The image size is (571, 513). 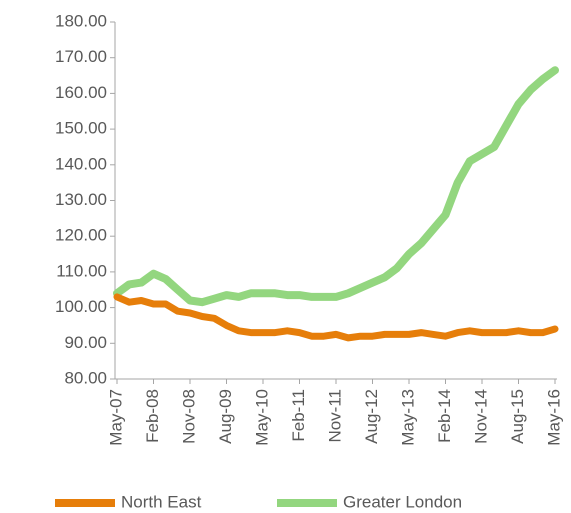 I want to click on x-tick-label: Nov-08, so click(x=188, y=416).